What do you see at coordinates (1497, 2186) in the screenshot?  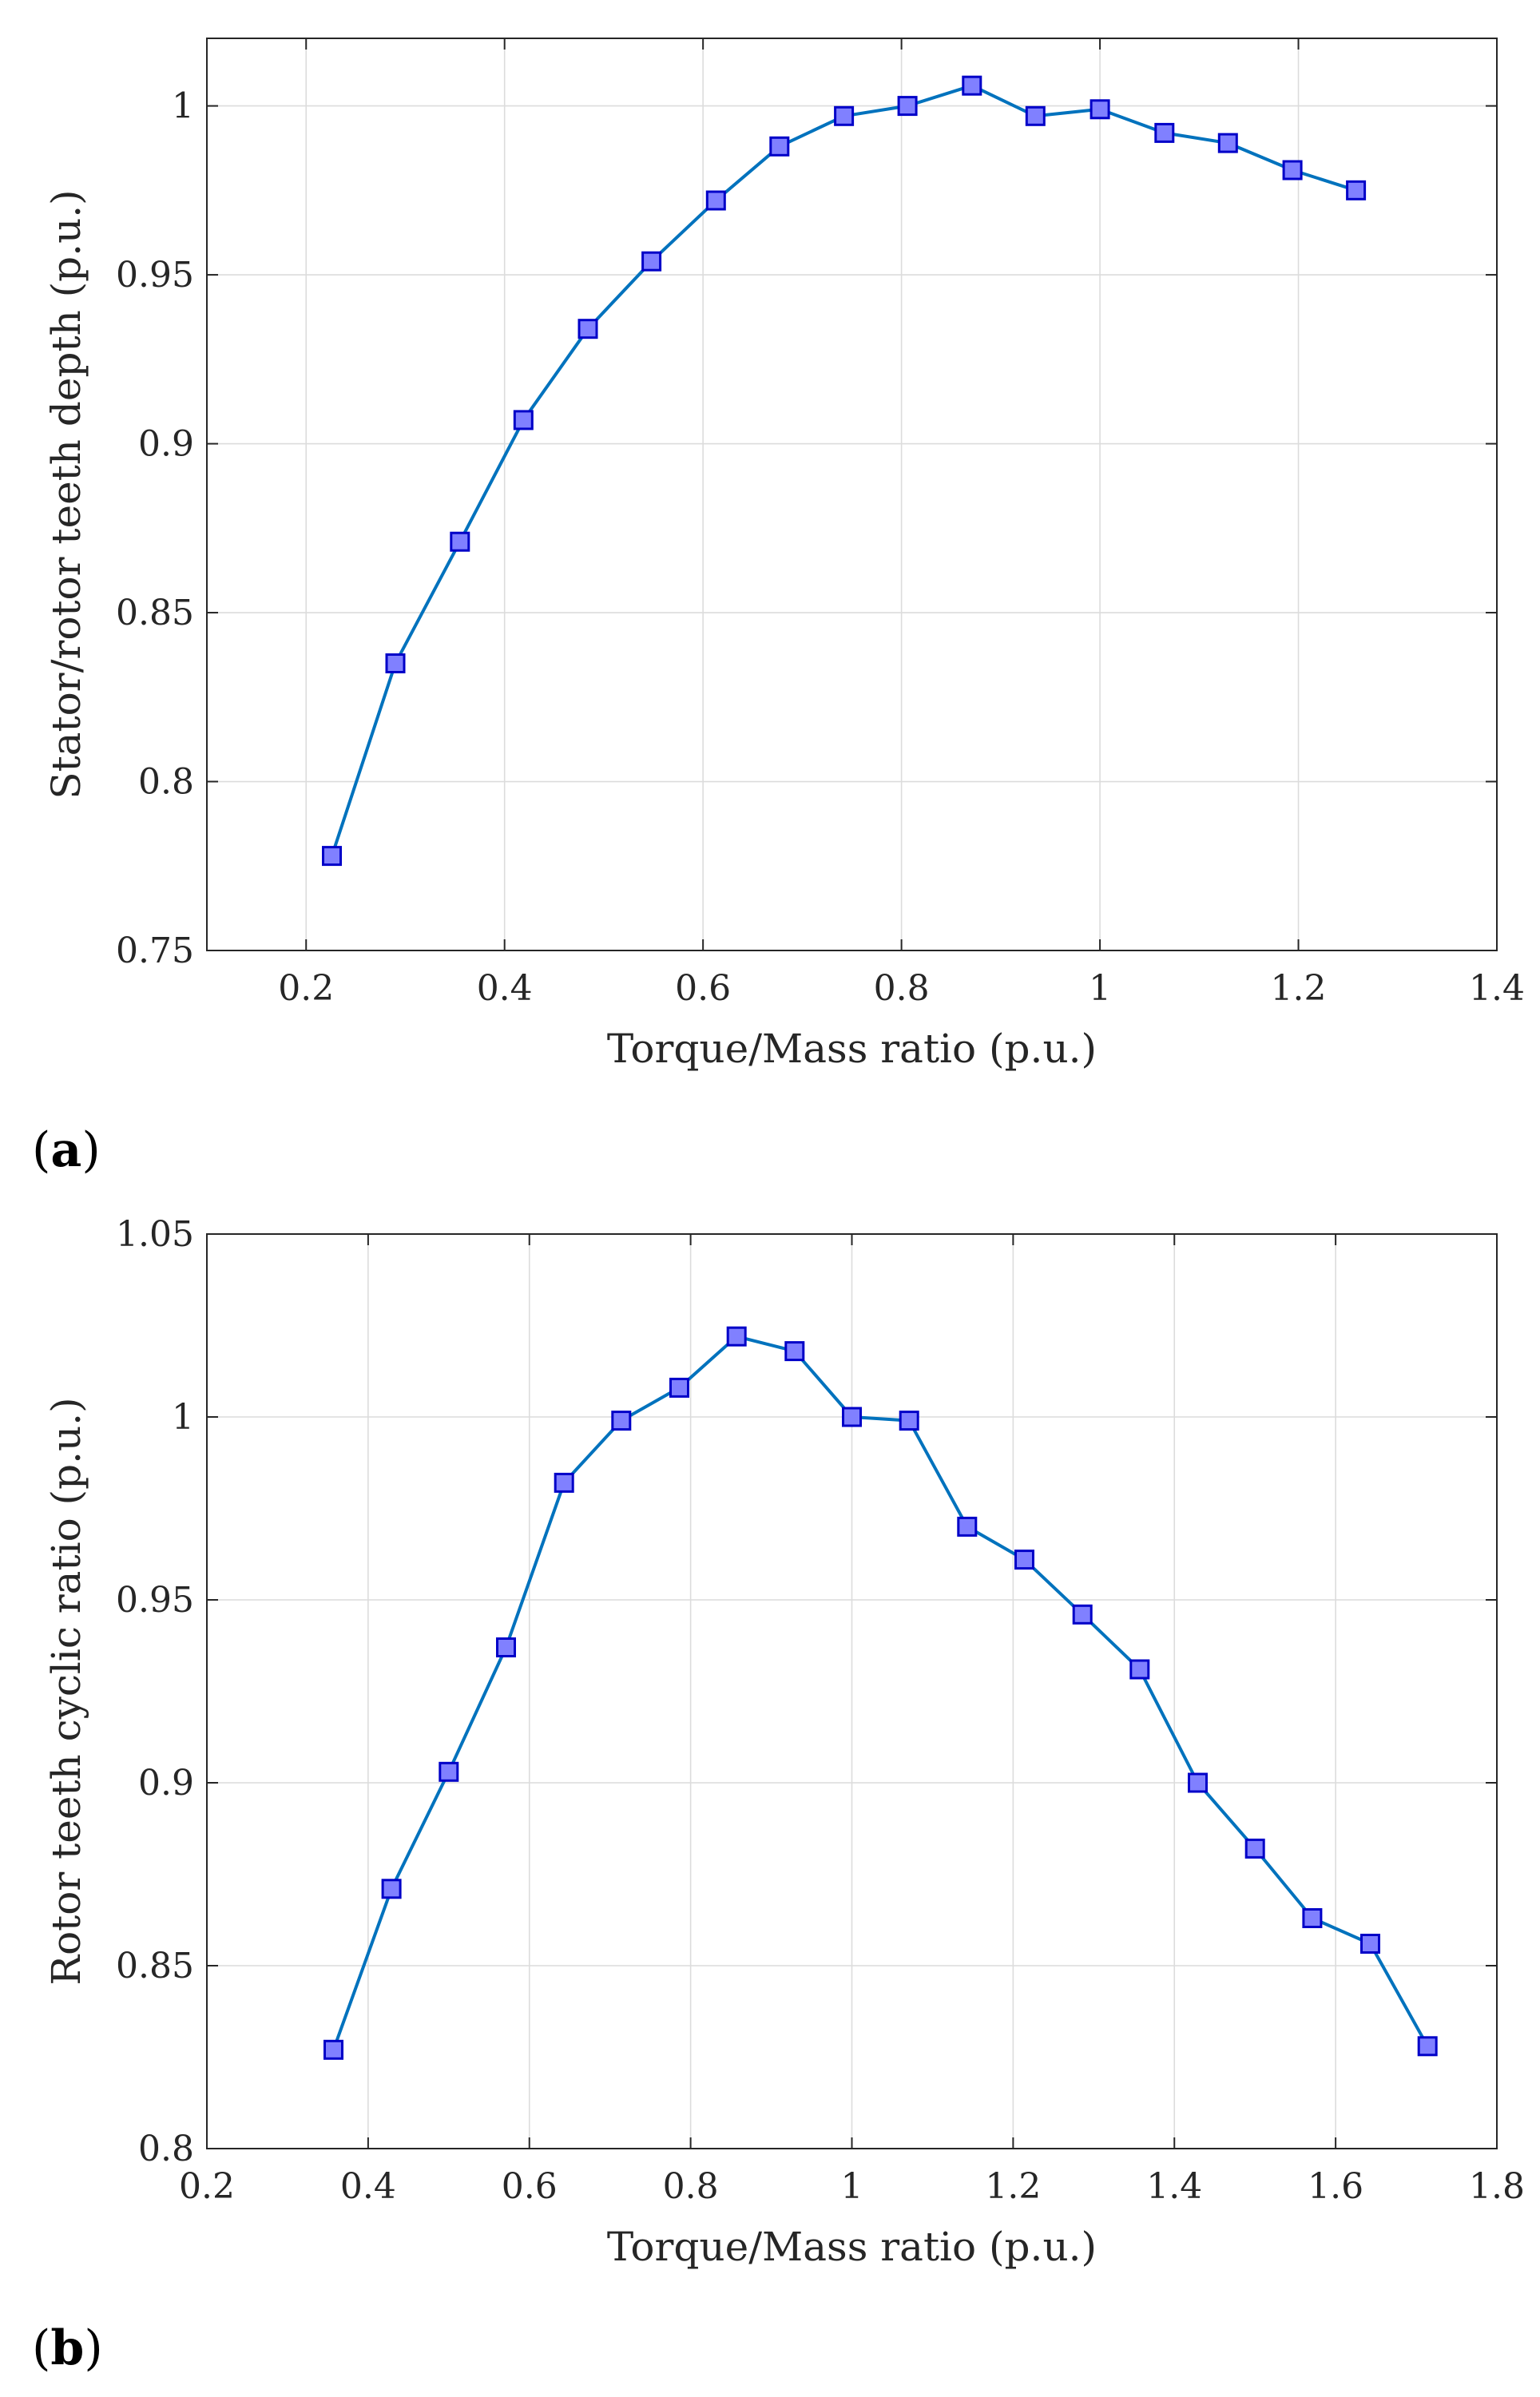 I see `x-tick-label: 1.8` at bounding box center [1497, 2186].